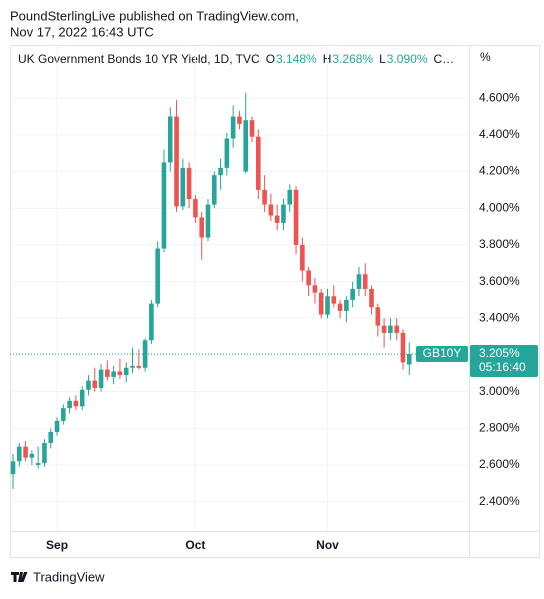 The width and height of the screenshot is (544, 599). Describe the element at coordinates (139, 59) in the screenshot. I see `chart-title: UK Government Bonds 10 YR Yield, 1D, TVC` at that location.